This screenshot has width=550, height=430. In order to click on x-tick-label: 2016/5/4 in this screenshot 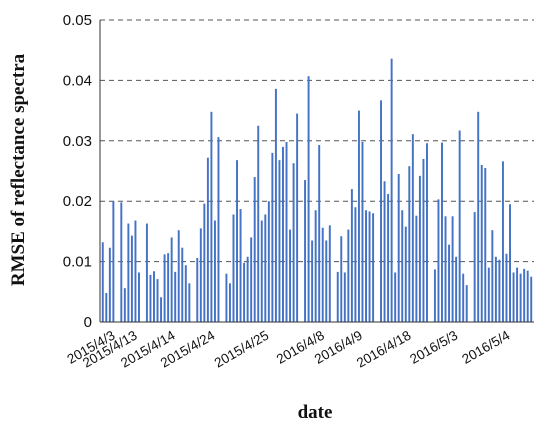, I will do `click(485, 347)`.